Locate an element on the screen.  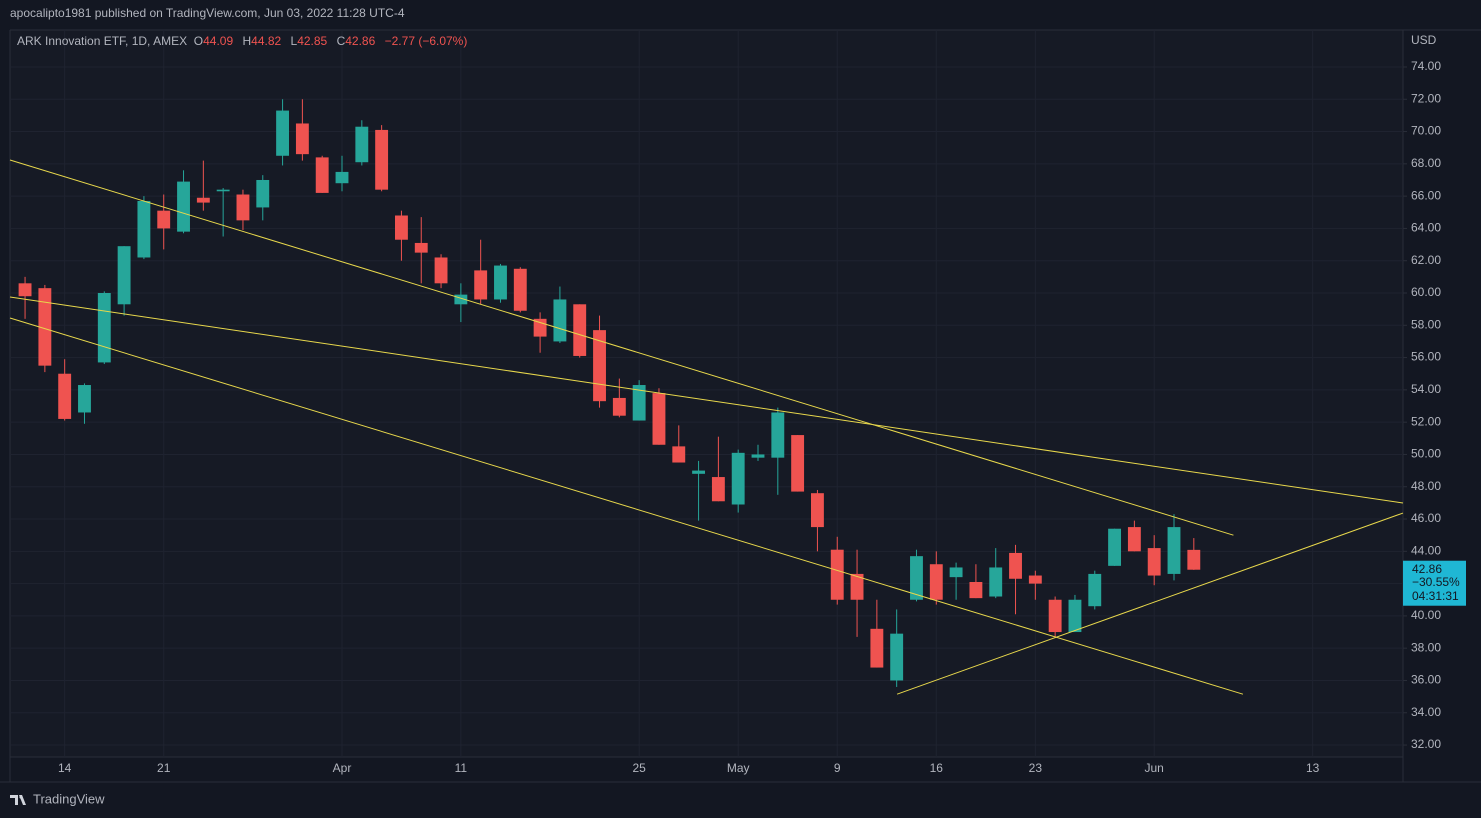
ohlc-value: 44.09 is located at coordinates (218, 41).